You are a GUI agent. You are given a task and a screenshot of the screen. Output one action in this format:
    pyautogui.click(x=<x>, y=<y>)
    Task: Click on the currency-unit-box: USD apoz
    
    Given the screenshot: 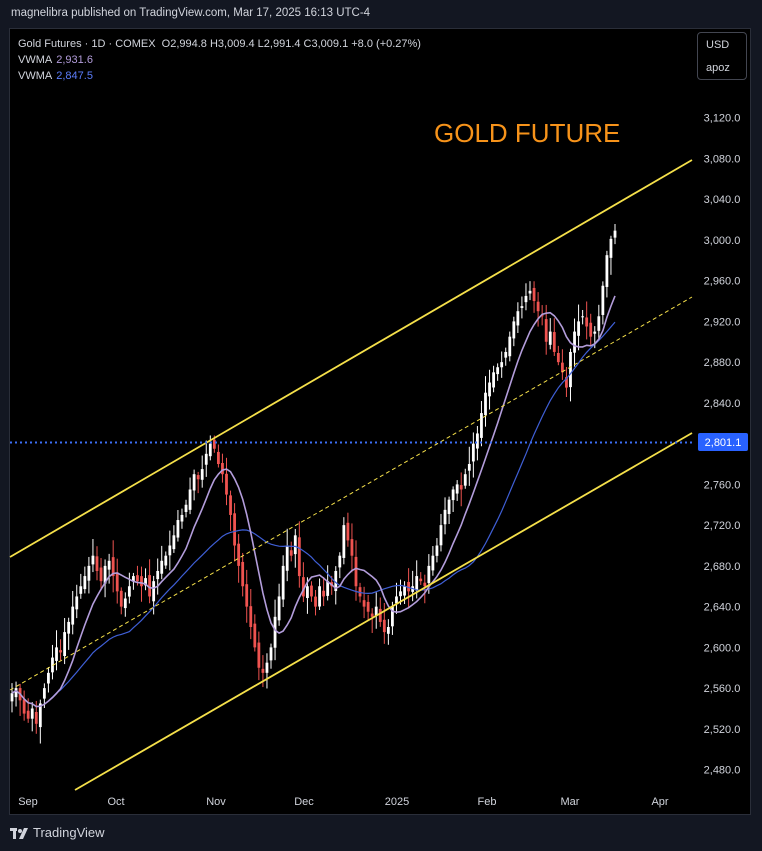 What is the action you would take?
    pyautogui.click(x=722, y=56)
    